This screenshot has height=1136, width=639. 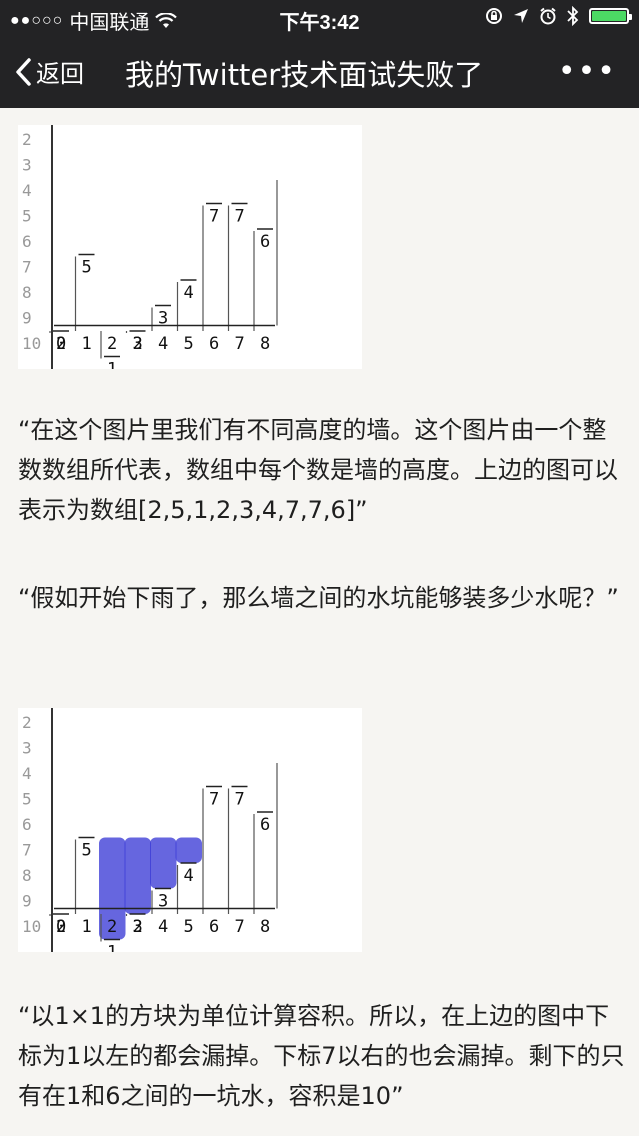 I want to click on nav-bar: 返回 我的Twitter技术面试失败了 •••, so click(x=319, y=72).